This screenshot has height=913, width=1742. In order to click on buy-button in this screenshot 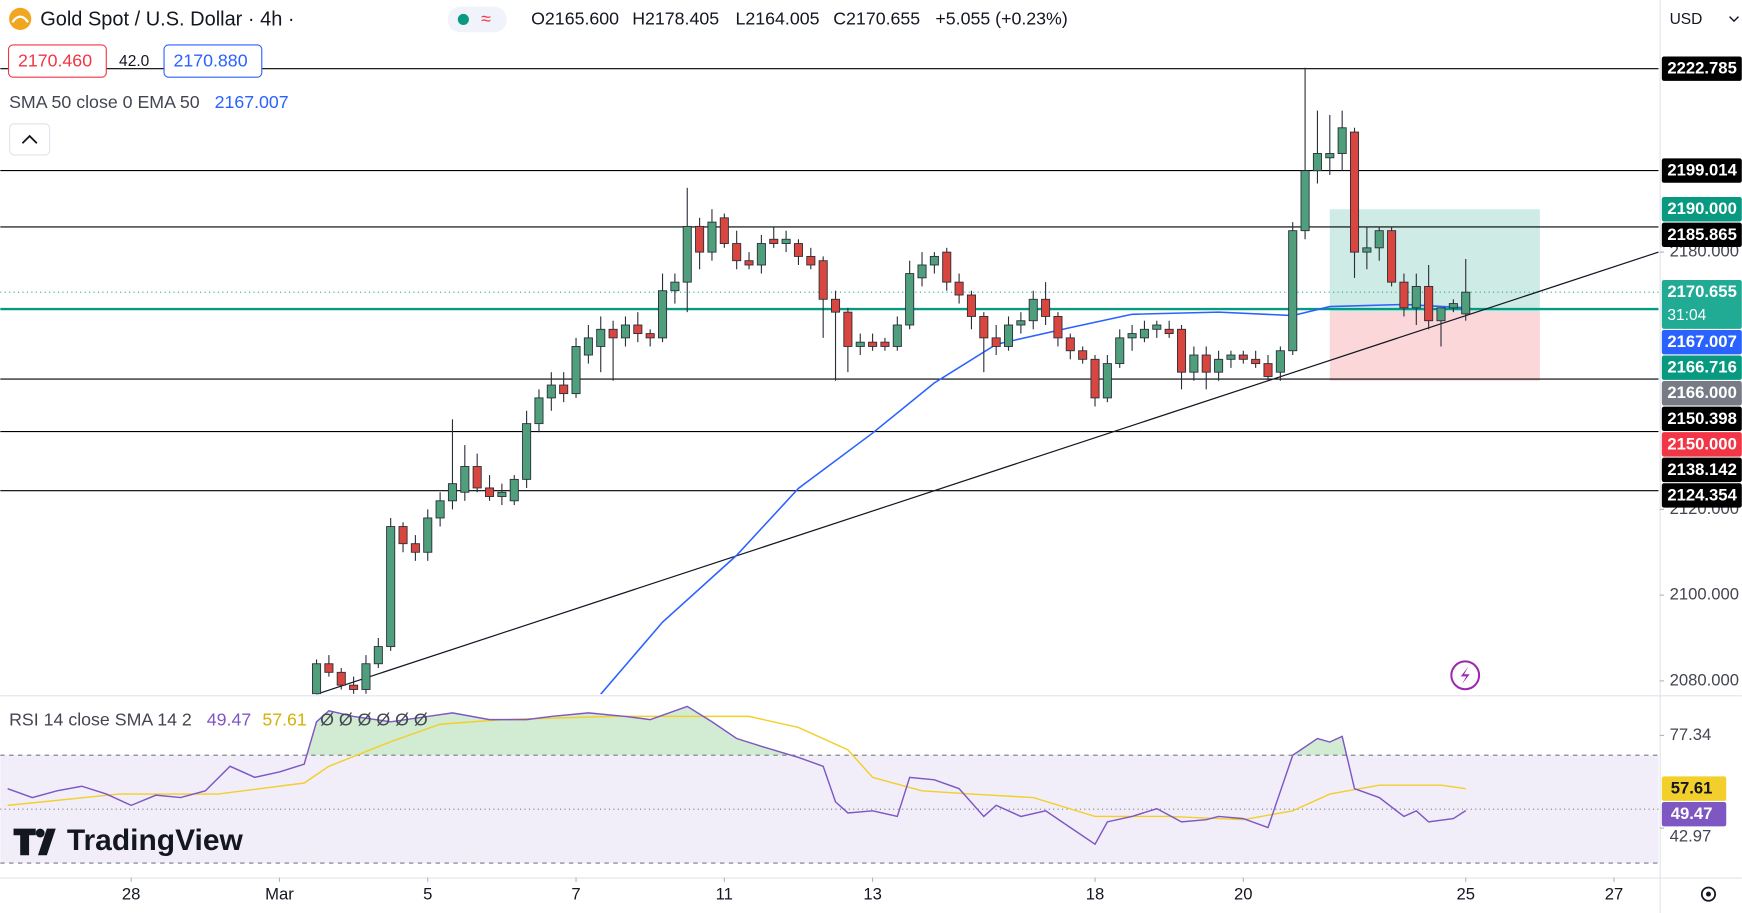, I will do `click(213, 61)`.